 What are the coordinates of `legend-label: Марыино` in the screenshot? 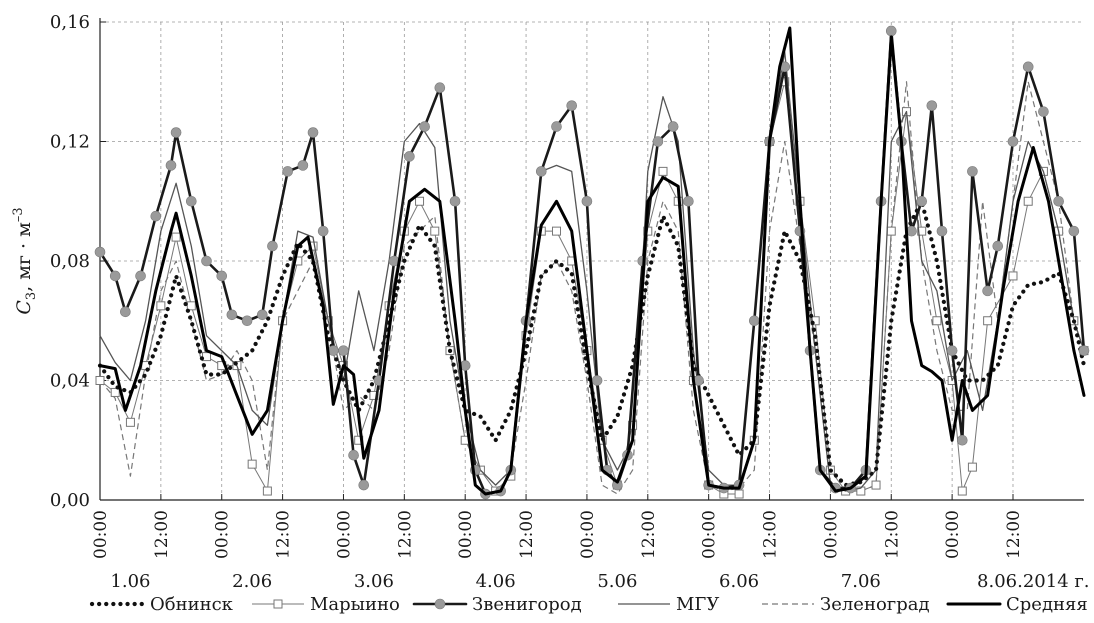 It's located at (355, 604).